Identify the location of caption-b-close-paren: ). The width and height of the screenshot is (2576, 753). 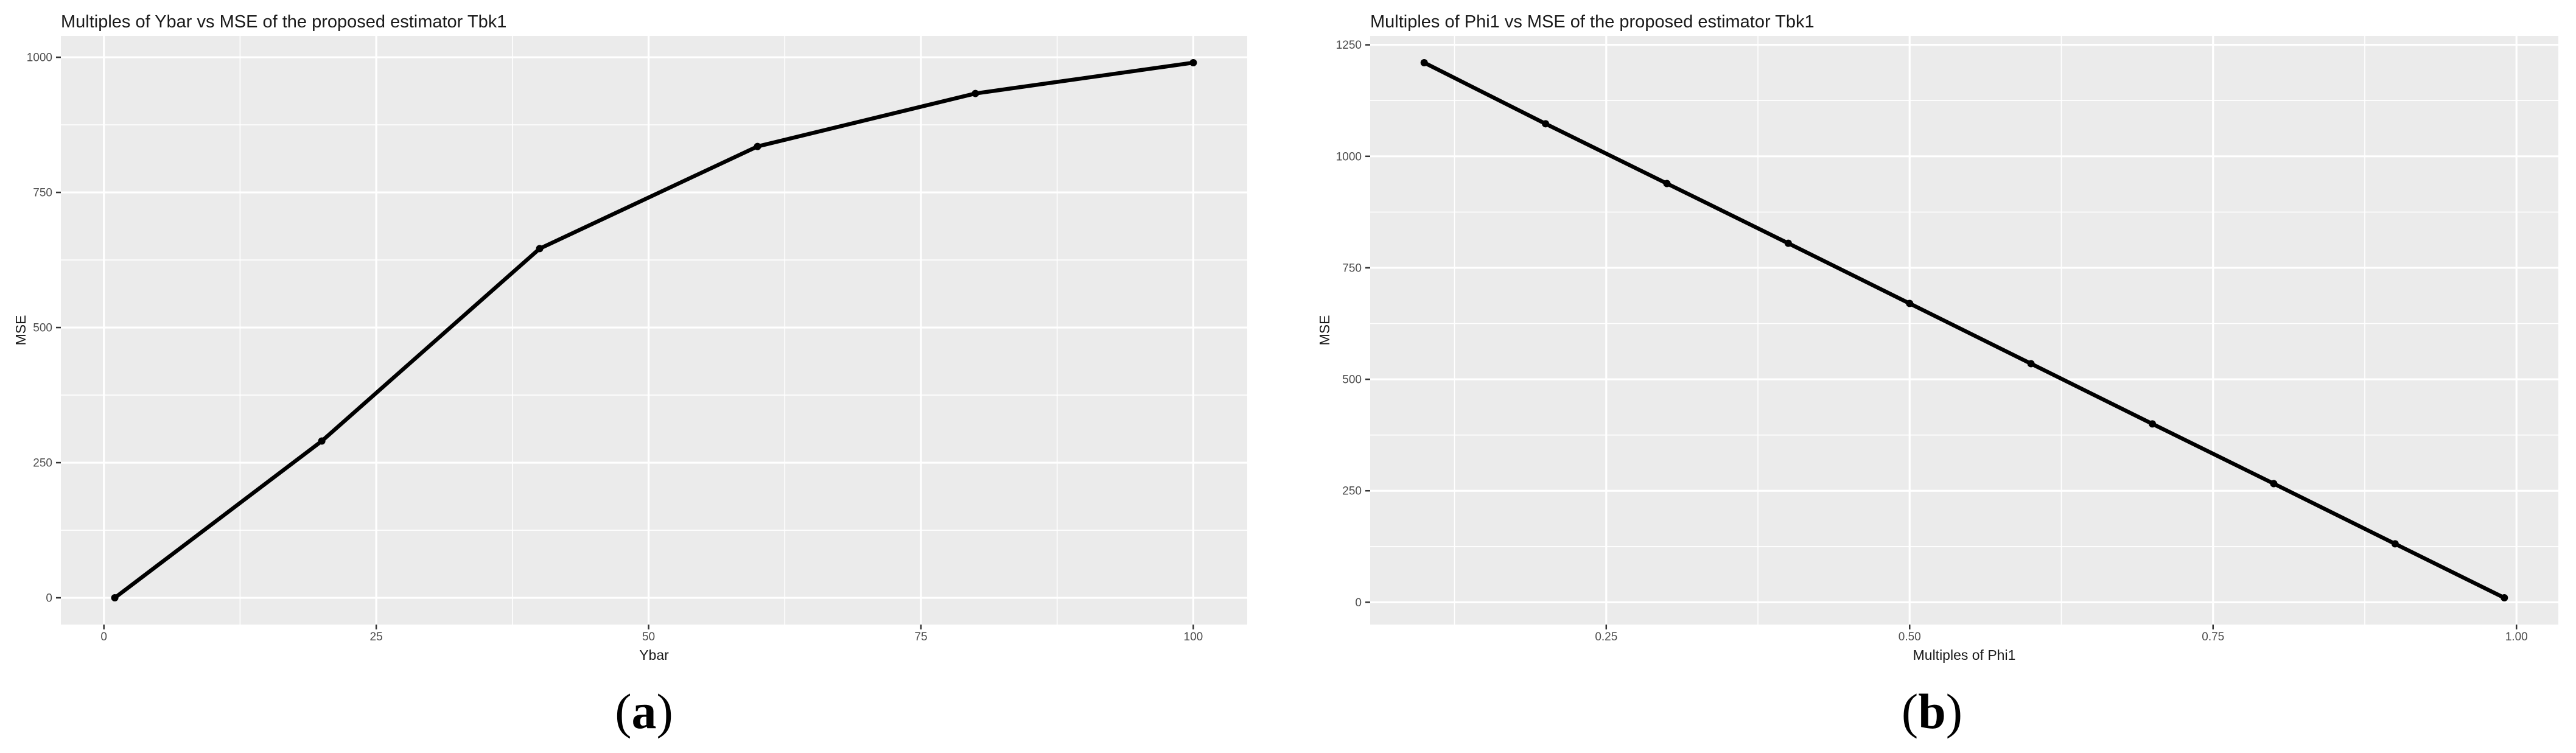
(1954, 711).